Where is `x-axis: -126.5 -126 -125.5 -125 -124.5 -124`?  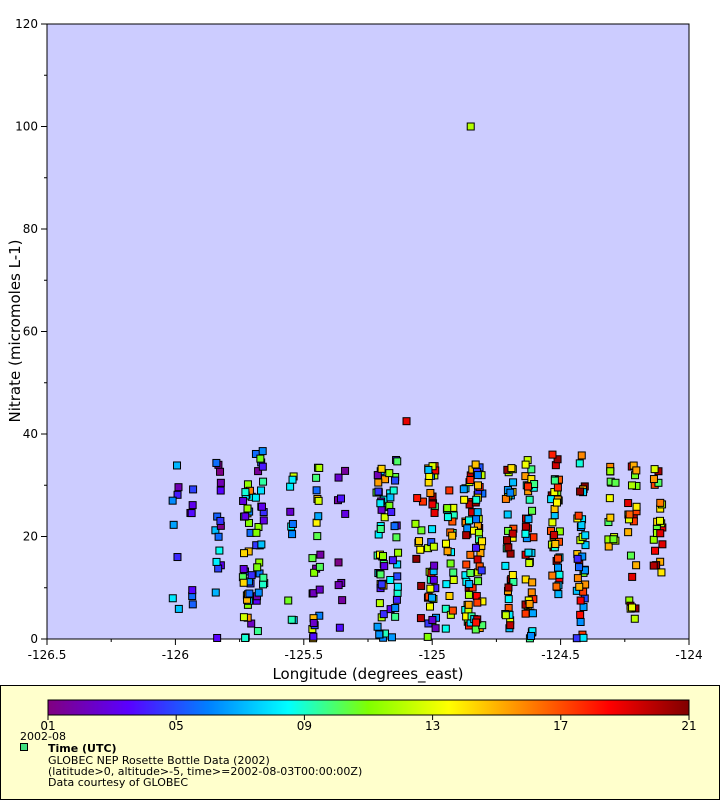 x-axis: -126.5 -126 -125.5 -125 -124.5 -124 is located at coordinates (365, 650).